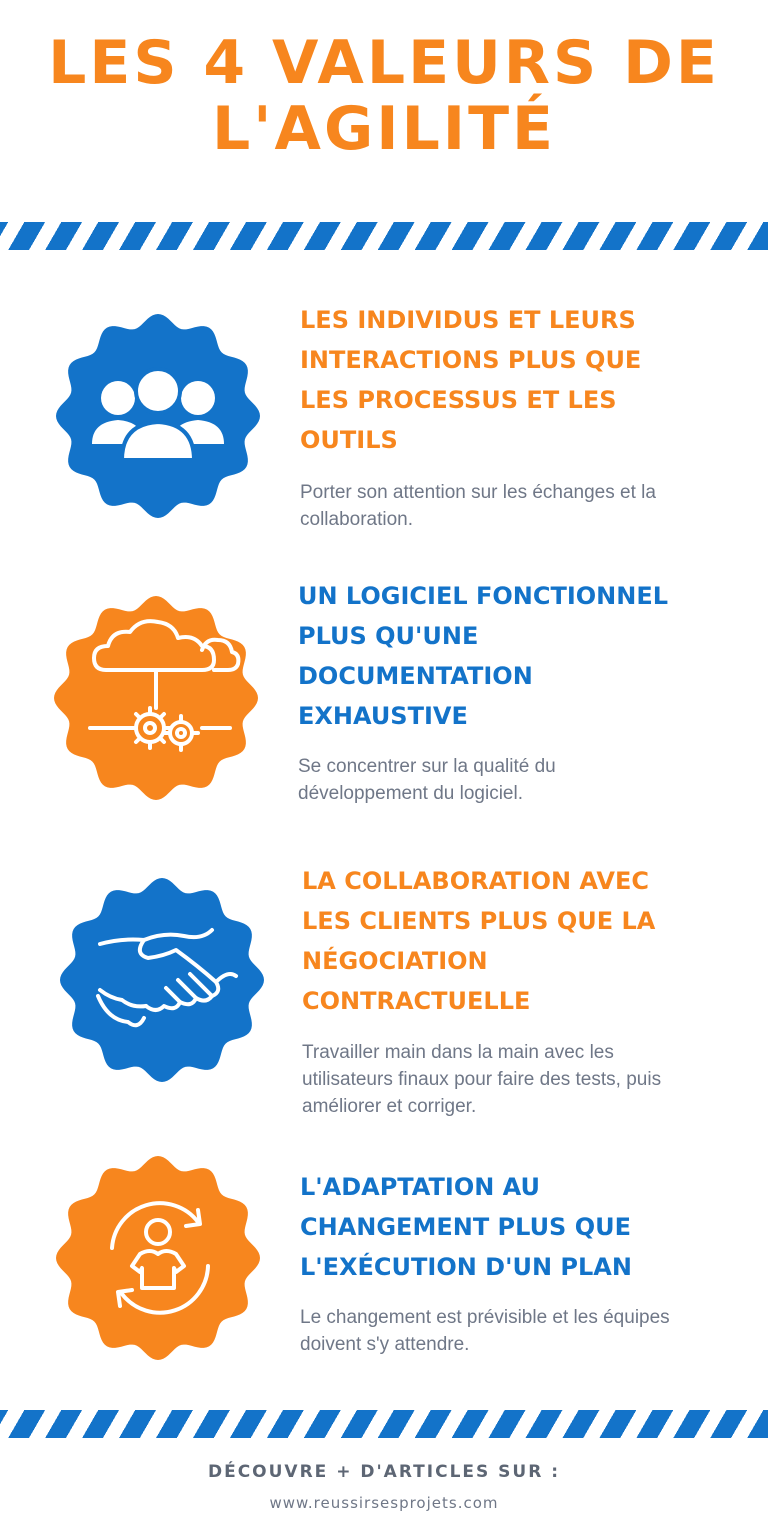  What do you see at coordinates (384, 236) in the screenshot?
I see `top-stripe-divider` at bounding box center [384, 236].